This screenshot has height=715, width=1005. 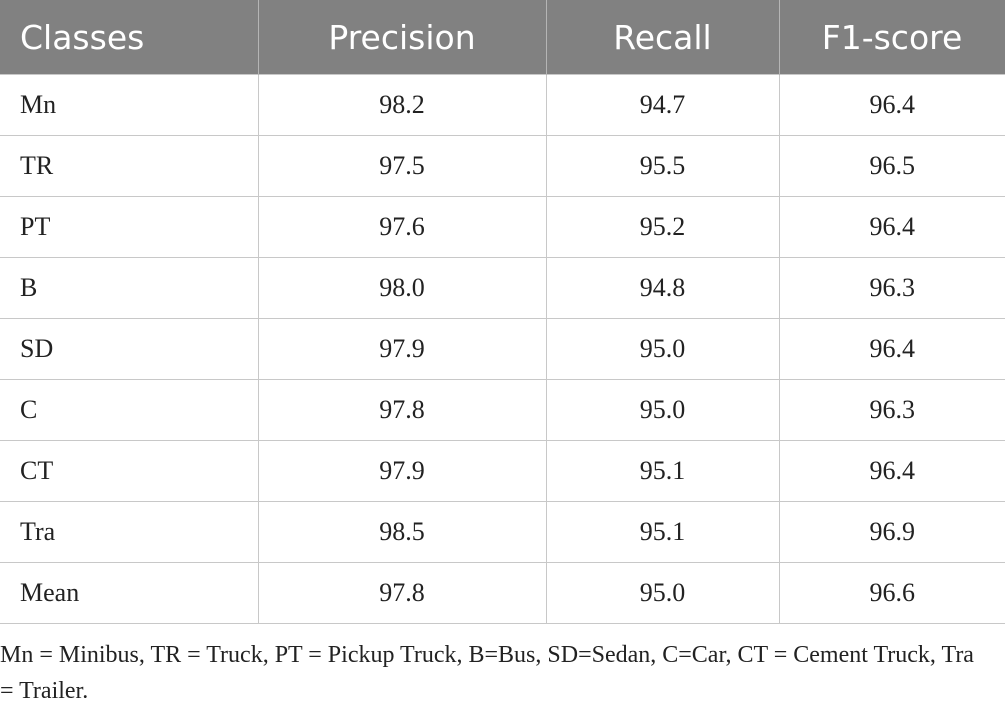 What do you see at coordinates (129, 410) in the screenshot?
I see `class-cell: C` at bounding box center [129, 410].